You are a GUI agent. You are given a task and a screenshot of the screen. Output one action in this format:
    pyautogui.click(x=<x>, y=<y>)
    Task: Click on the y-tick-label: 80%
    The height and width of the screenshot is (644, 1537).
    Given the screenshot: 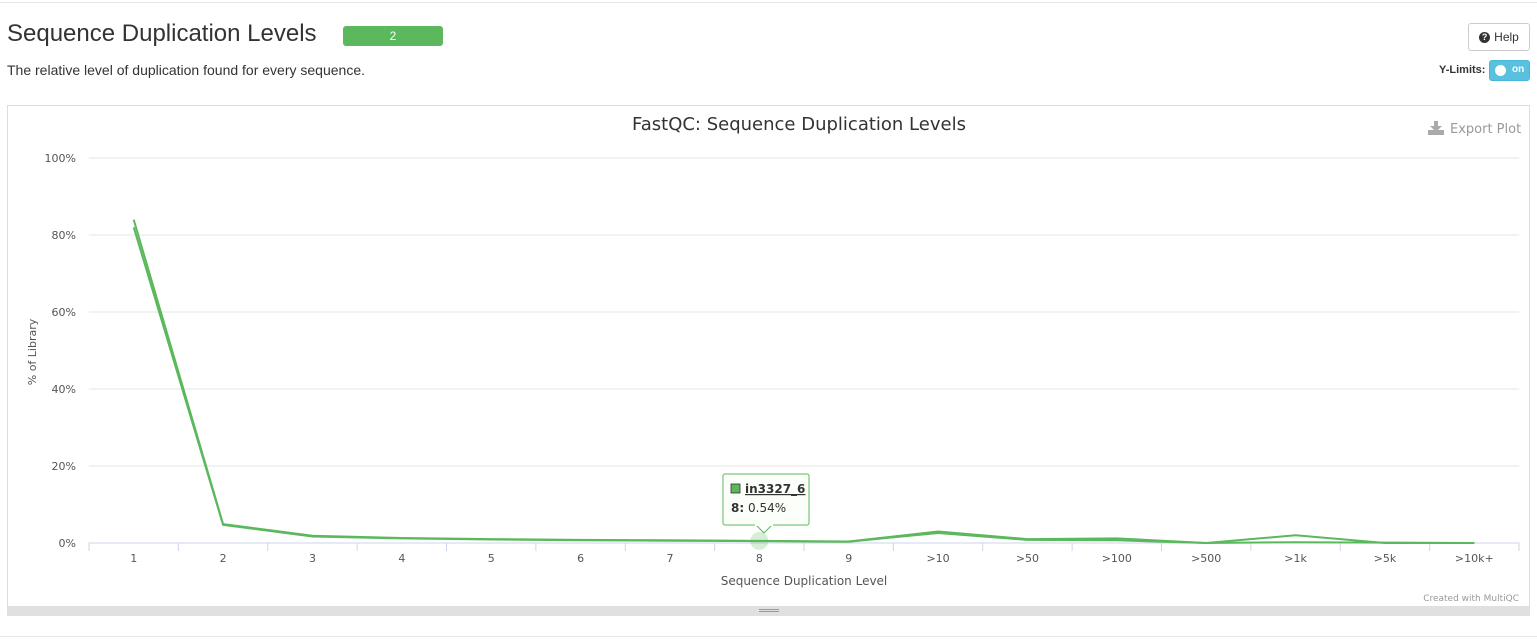 What is the action you would take?
    pyautogui.click(x=64, y=235)
    